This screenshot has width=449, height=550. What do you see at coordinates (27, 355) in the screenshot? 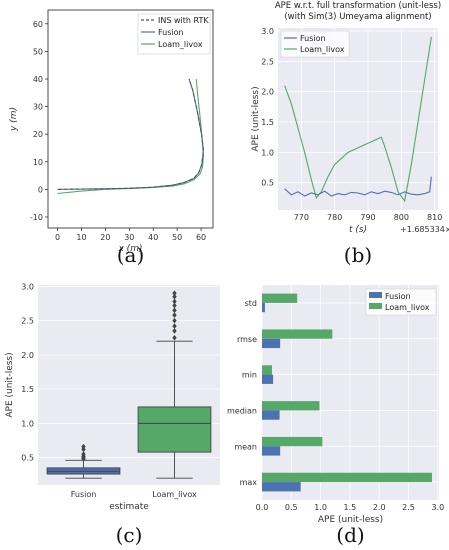
I see `y-tick-label-c: 2.0` at bounding box center [27, 355].